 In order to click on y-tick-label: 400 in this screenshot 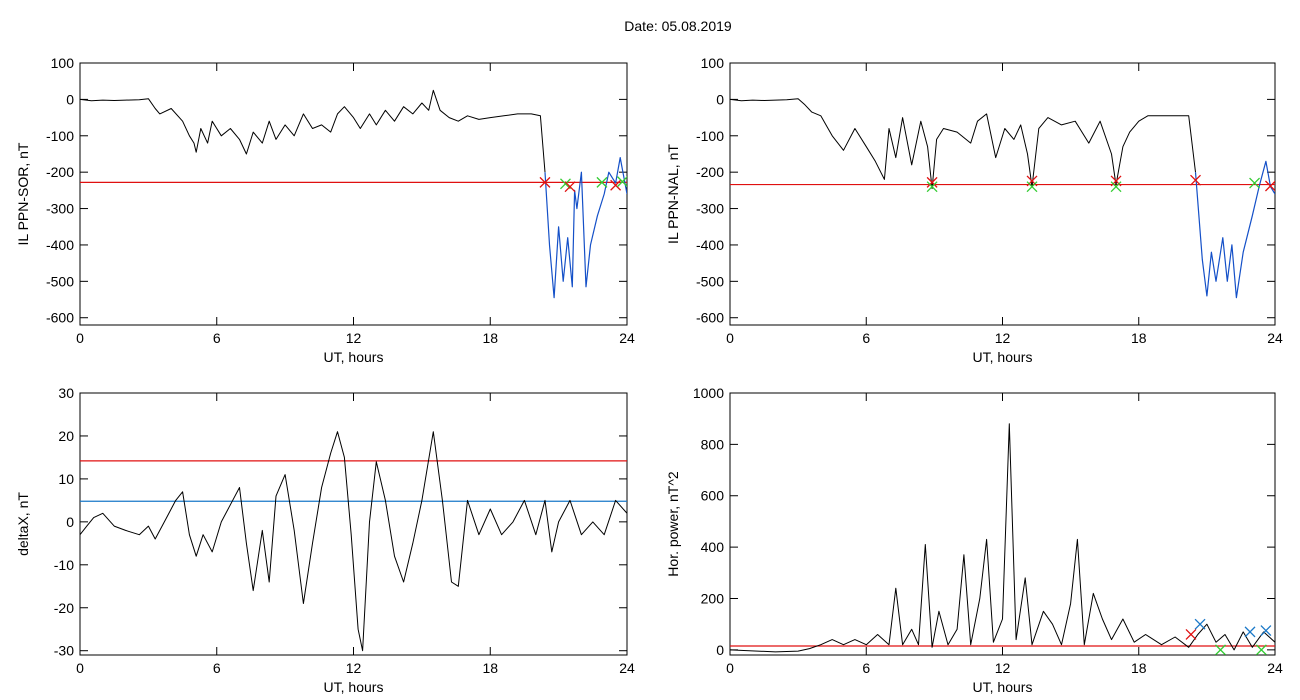, I will do `click(713, 547)`.